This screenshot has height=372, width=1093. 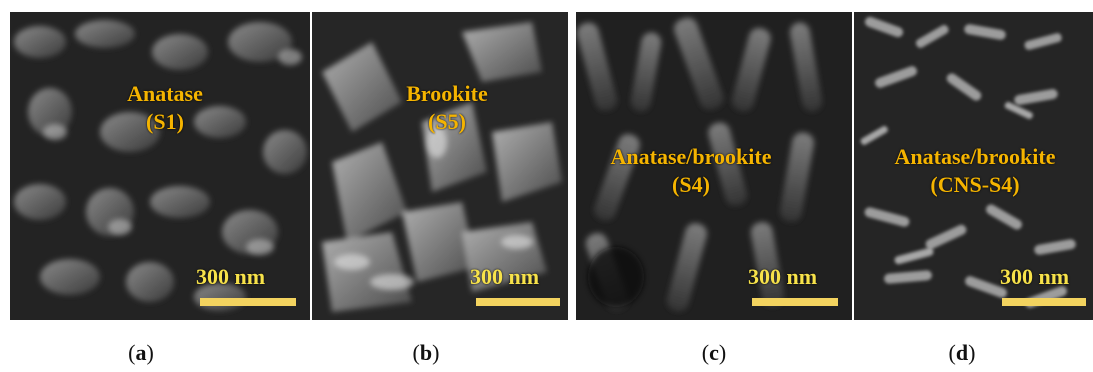 I want to click on caption-letter-c: c, so click(x=714, y=352).